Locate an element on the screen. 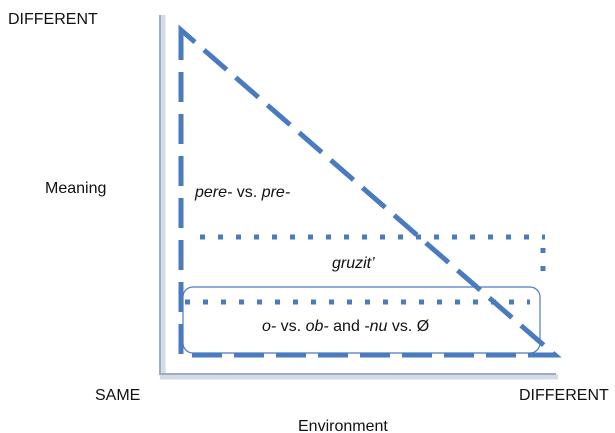  x-axis-label: Environment is located at coordinates (343, 425).